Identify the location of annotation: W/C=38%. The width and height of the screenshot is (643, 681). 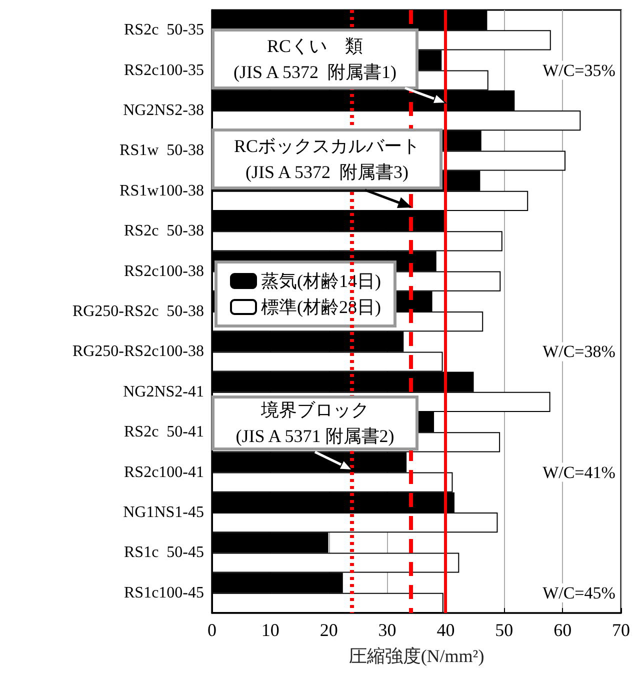
(579, 352).